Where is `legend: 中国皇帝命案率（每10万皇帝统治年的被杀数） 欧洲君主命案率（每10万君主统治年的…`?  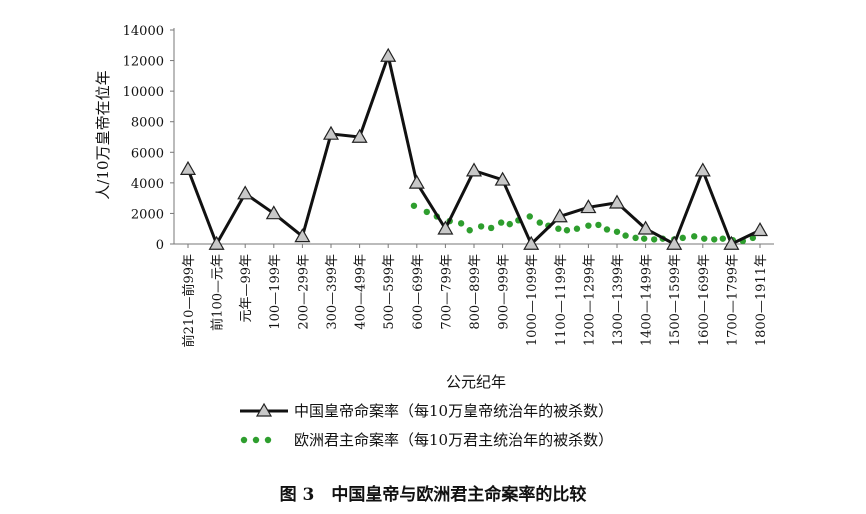
legend: 中国皇帝命案率（每10万皇帝统治年的被杀数） 欧洲君主命案率（每10万君主统治年的… is located at coordinates (426, 425).